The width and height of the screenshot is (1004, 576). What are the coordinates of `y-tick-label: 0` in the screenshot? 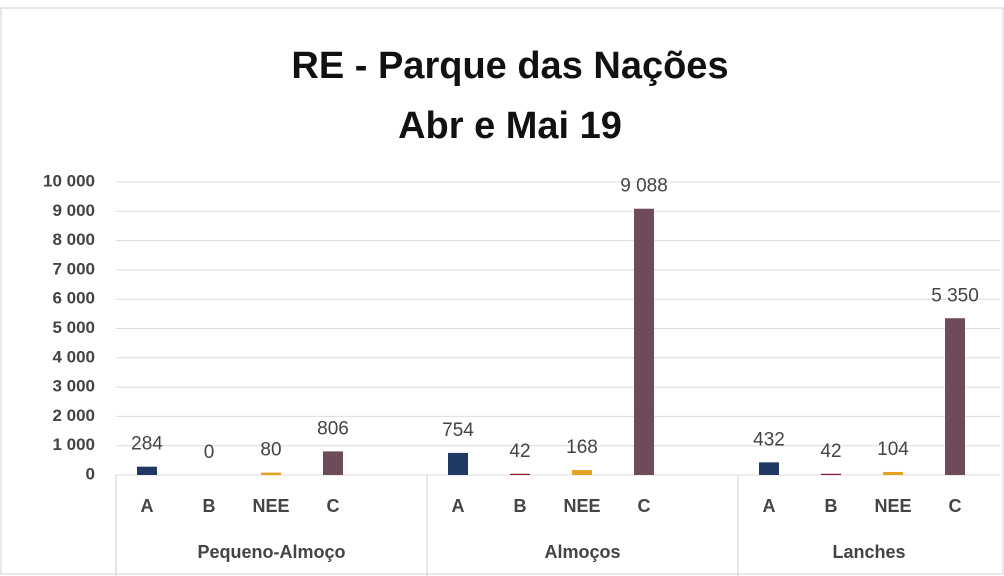 It's located at (90, 473).